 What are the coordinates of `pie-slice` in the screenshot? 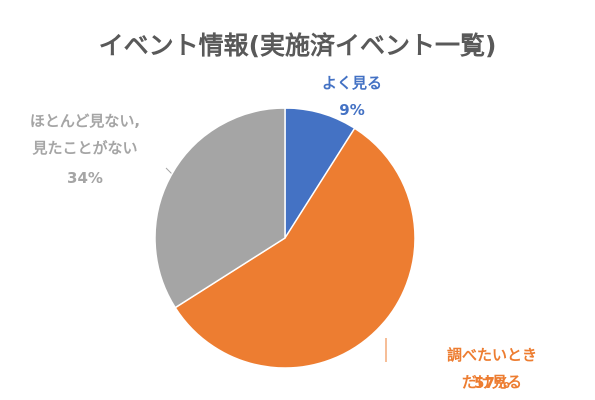 It's located at (220, 208).